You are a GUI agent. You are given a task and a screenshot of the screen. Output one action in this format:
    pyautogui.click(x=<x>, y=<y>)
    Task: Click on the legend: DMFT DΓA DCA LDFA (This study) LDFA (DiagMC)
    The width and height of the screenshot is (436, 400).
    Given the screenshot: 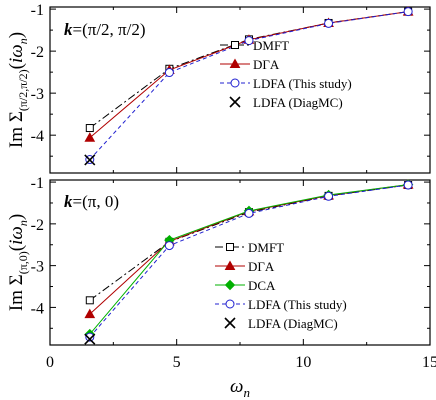 What is the action you would take?
    pyautogui.click(x=281, y=285)
    